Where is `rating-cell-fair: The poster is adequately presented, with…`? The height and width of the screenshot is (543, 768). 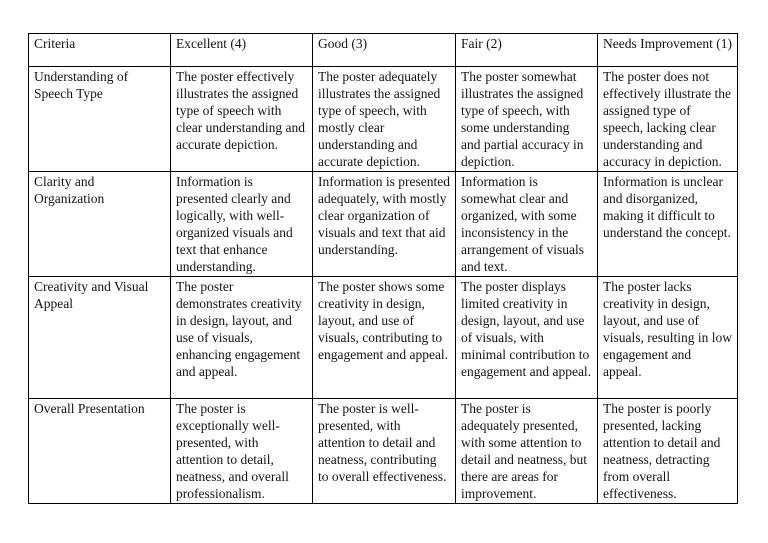 rating-cell-fair: The poster is adequately presented, with… is located at coordinates (526, 451).